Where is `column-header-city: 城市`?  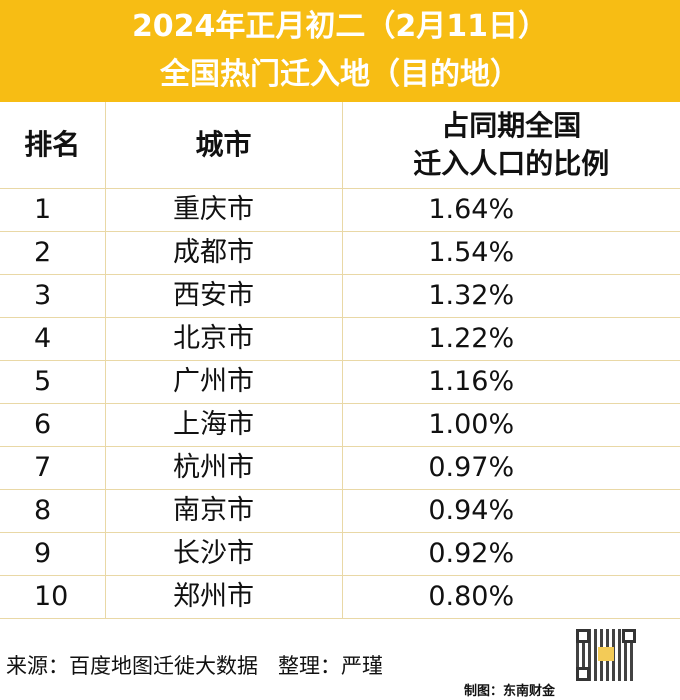 column-header-city: 城市 is located at coordinates (224, 145).